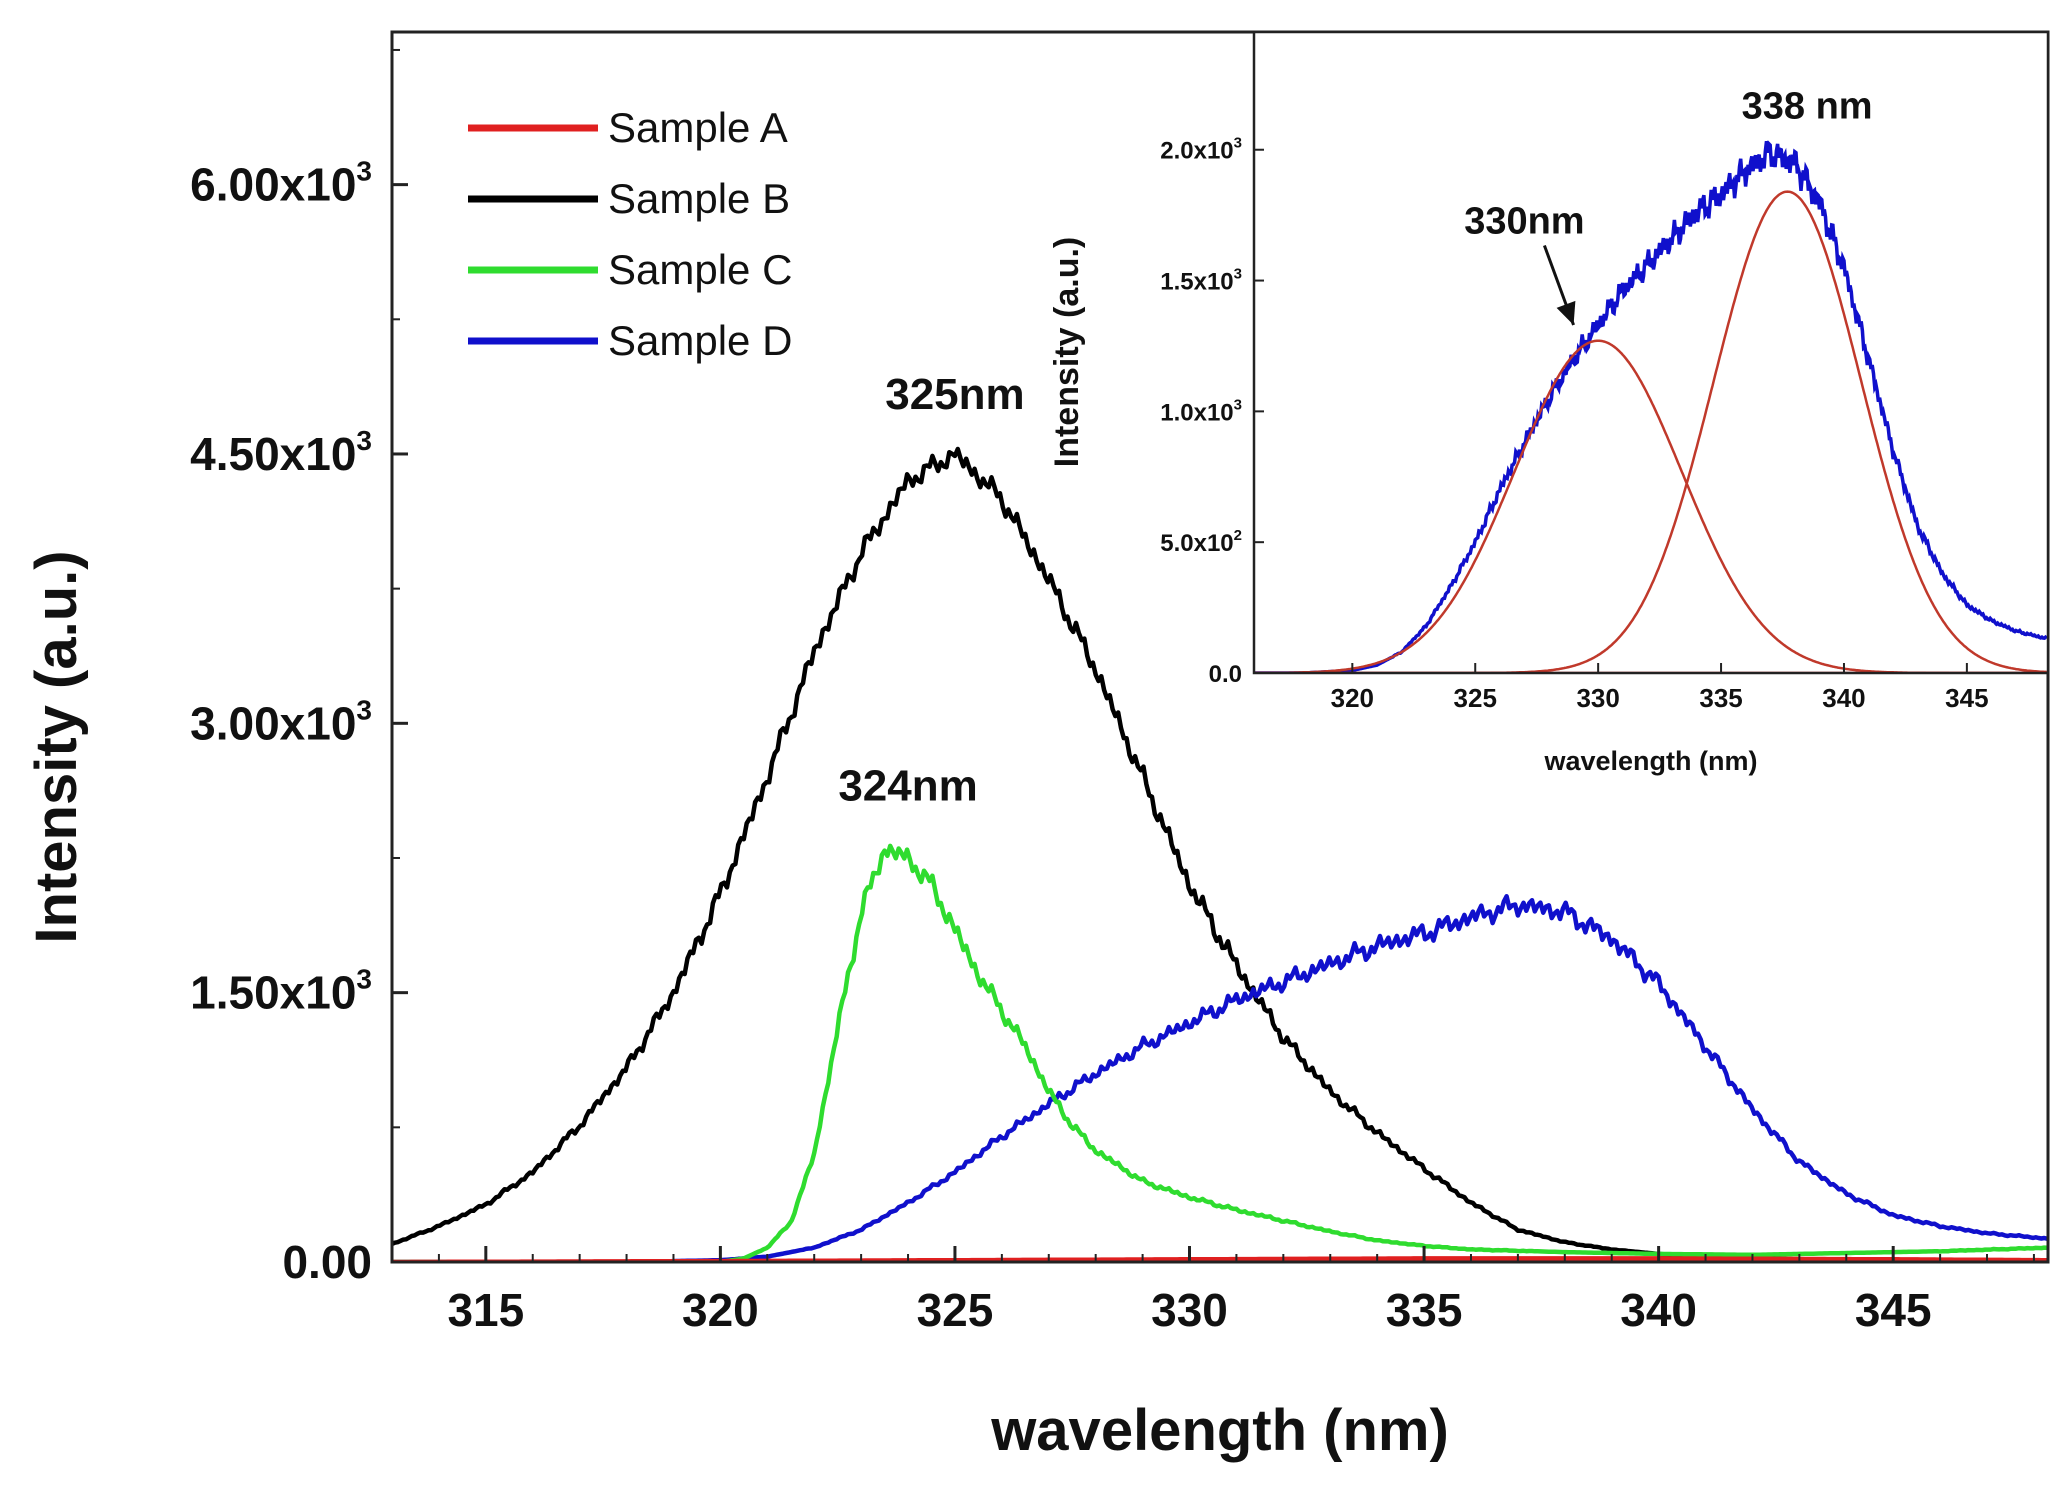 The height and width of the screenshot is (1491, 2070). I want to click on inset-y-tick-label: 2.0x10³, so click(1201, 150).